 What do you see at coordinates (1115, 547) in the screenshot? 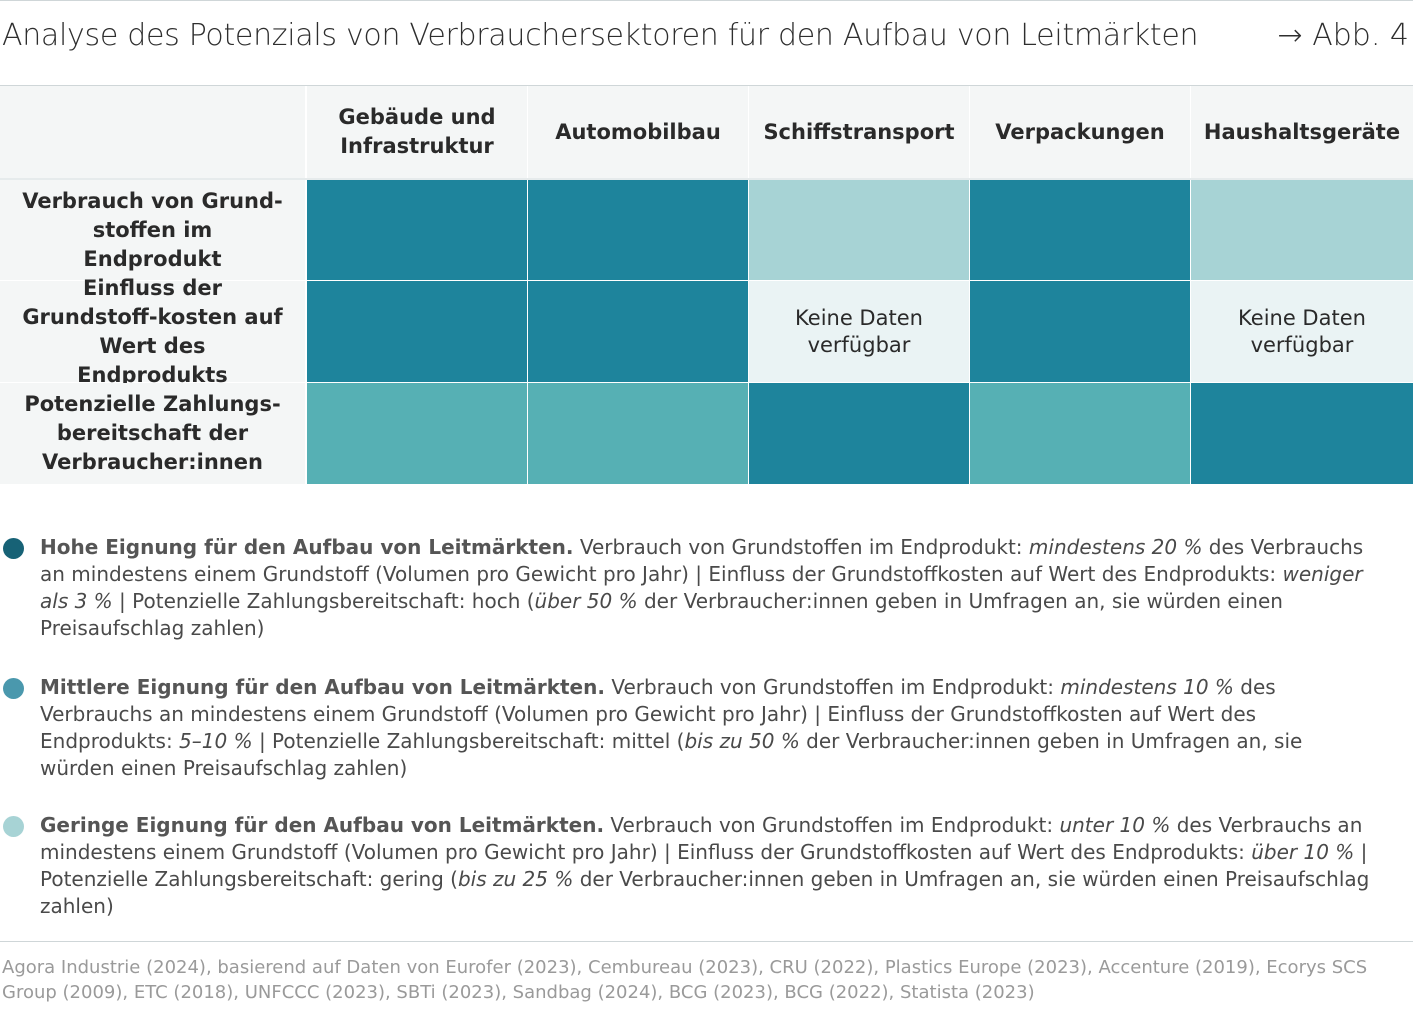
I see `legend-threshold: mindestens 20 %` at bounding box center [1115, 547].